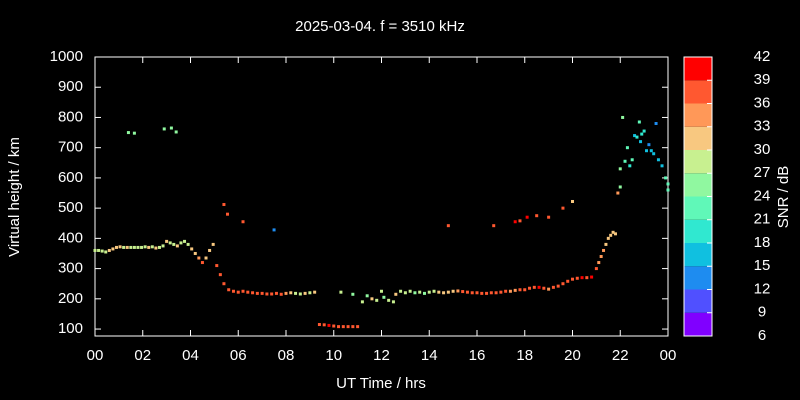  I want to click on y-tick-label: 600, so click(70, 177).